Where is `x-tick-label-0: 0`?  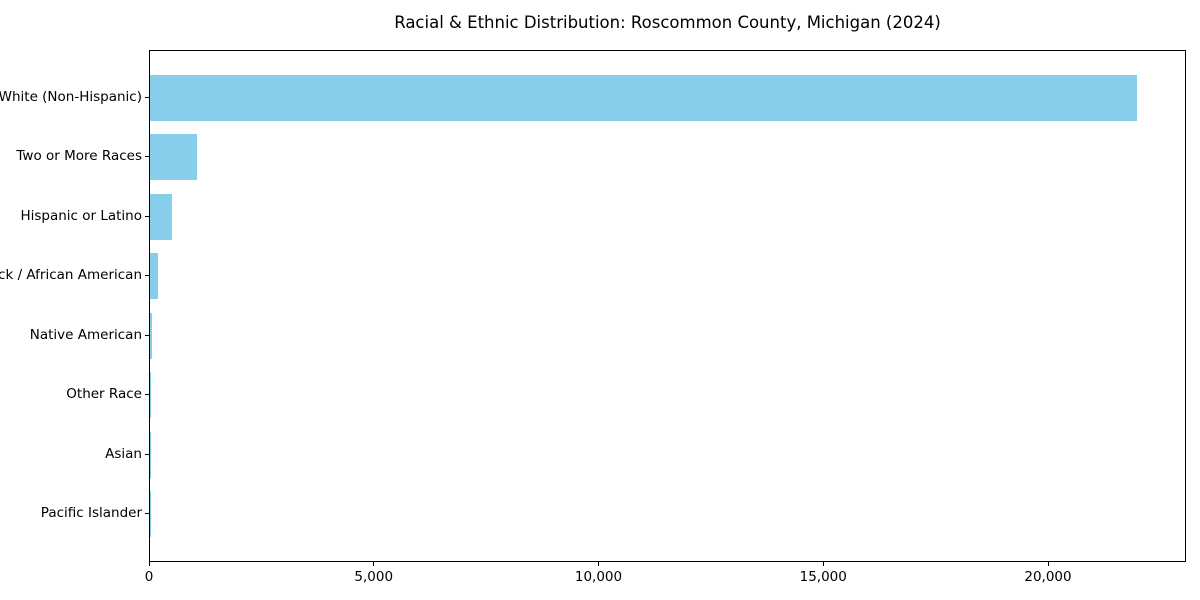
x-tick-label-0: 0 is located at coordinates (149, 577).